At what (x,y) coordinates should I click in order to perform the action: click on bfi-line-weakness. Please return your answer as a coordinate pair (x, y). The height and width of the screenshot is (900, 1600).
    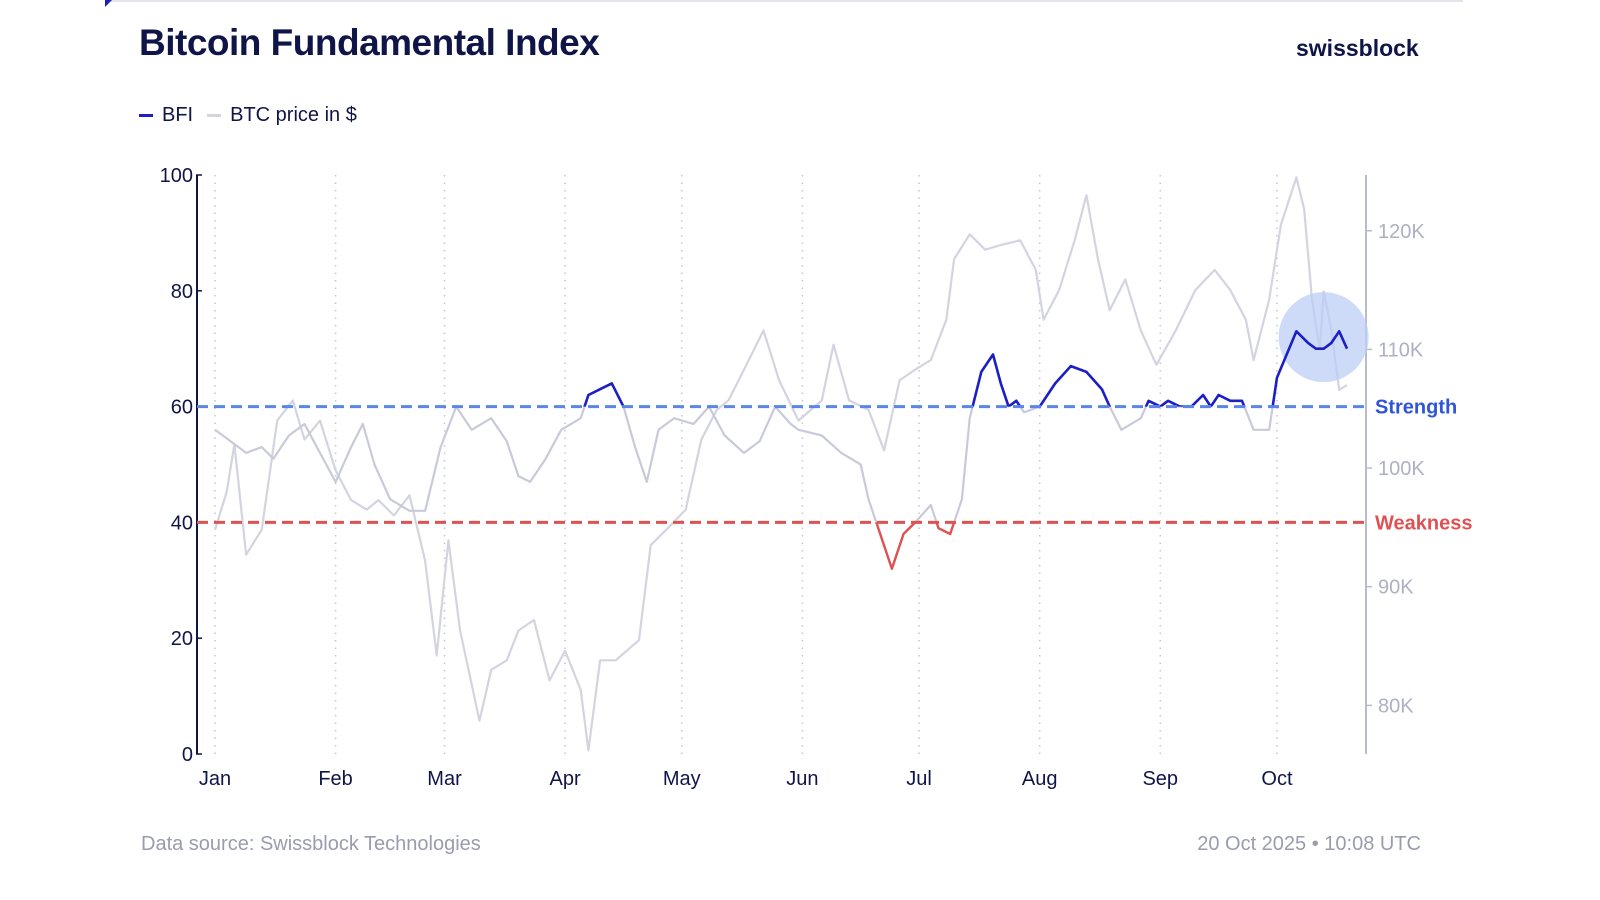
    Looking at the image, I should click on (915, 546).